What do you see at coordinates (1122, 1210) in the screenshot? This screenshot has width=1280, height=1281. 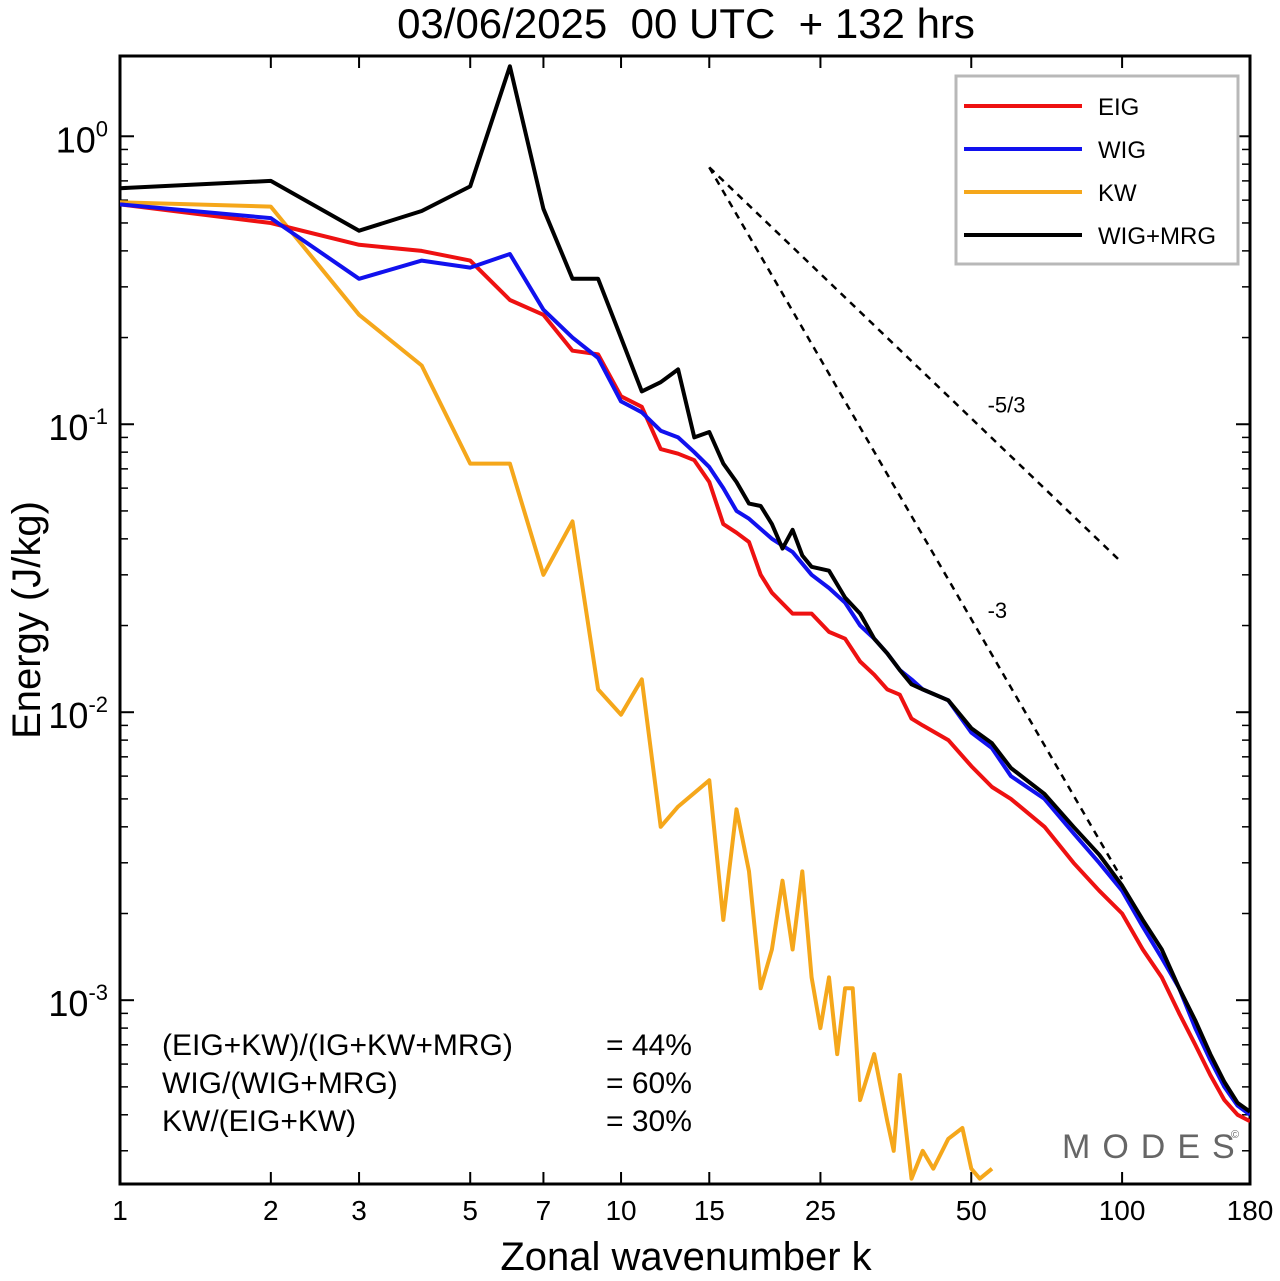 I see `x-tick-label: 100` at bounding box center [1122, 1210].